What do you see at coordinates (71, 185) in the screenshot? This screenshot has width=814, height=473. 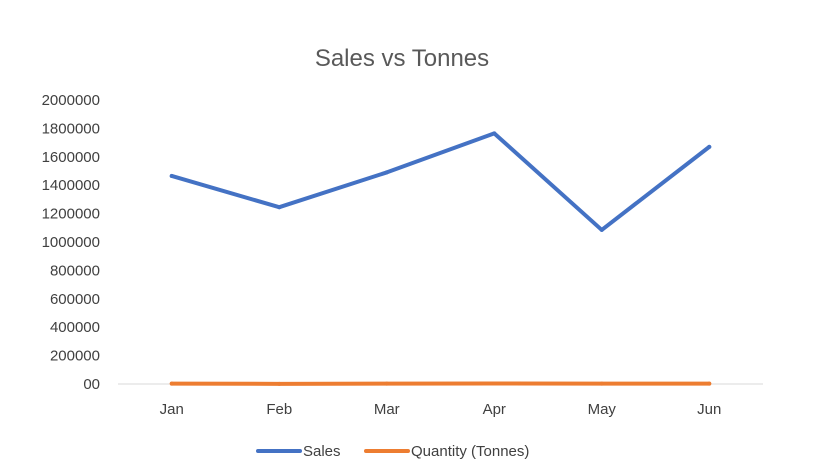 I see `y-tick-label: 1400000` at bounding box center [71, 185].